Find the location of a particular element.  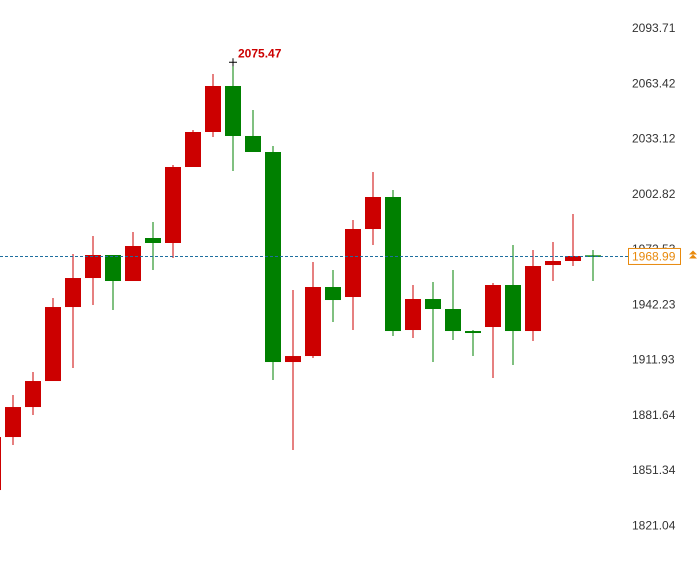

last-price-arrow is located at coordinates (693, 254).